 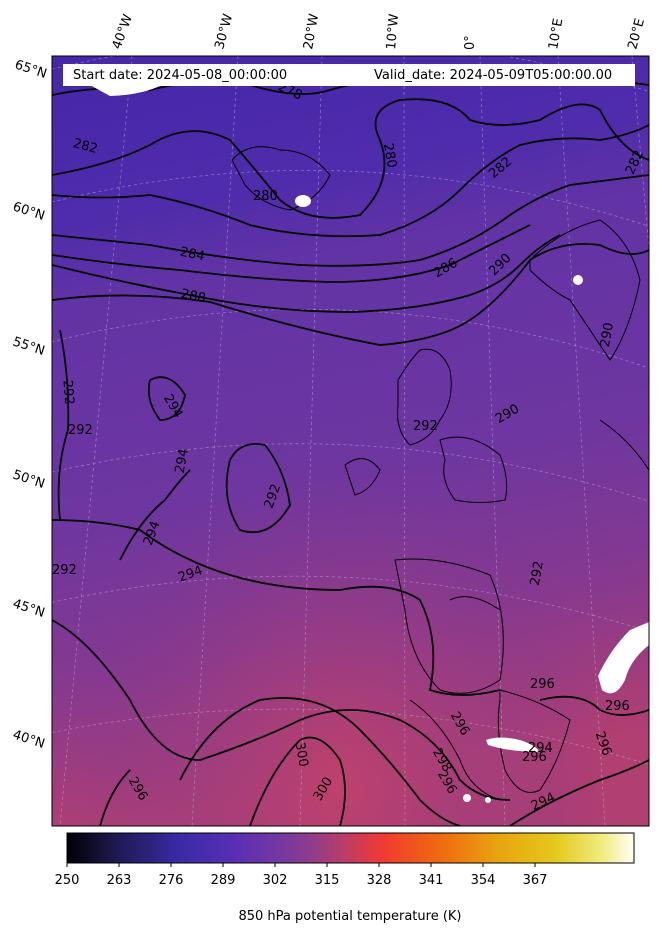 What do you see at coordinates (431, 880) in the screenshot?
I see `colorbar-tick-label: 341` at bounding box center [431, 880].